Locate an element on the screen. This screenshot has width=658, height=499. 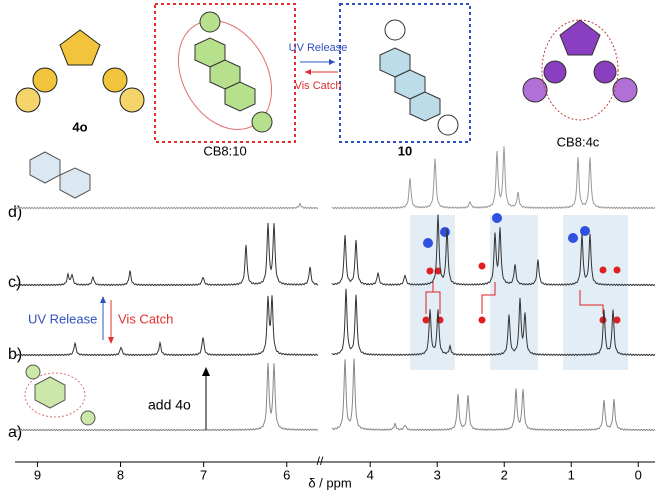
trace-label: c) is located at coordinates (14, 282).